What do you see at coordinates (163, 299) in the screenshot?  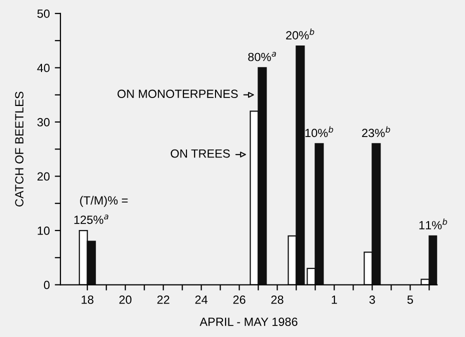 I see `x-tick-label: 22` at bounding box center [163, 299].